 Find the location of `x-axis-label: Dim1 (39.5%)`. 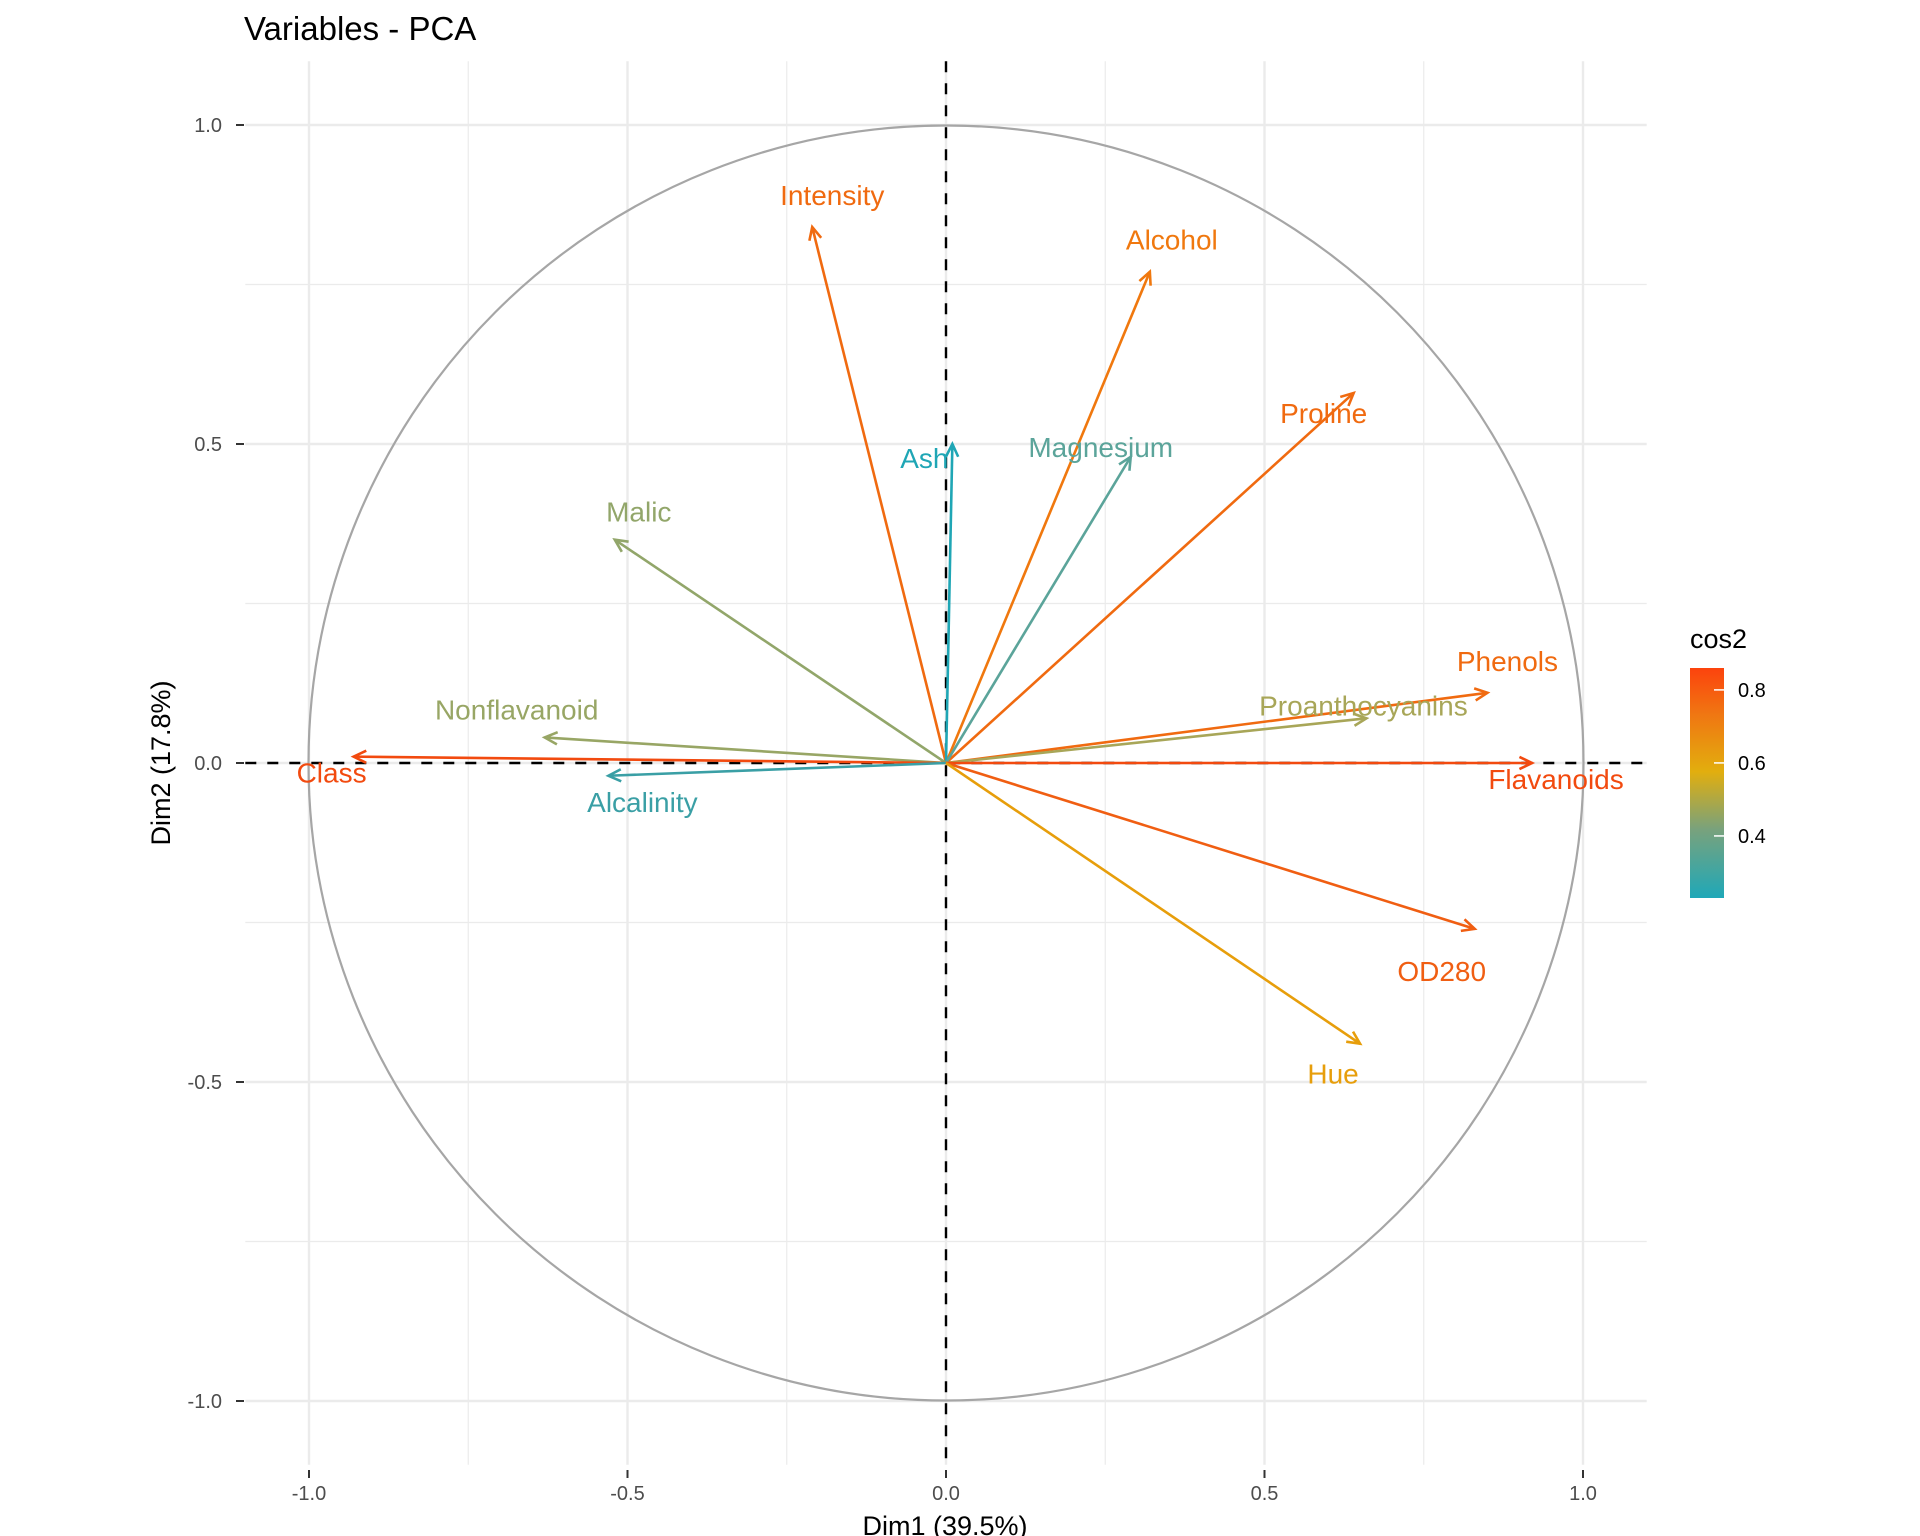

x-axis-label: Dim1 (39.5%) is located at coordinates (944, 1523).